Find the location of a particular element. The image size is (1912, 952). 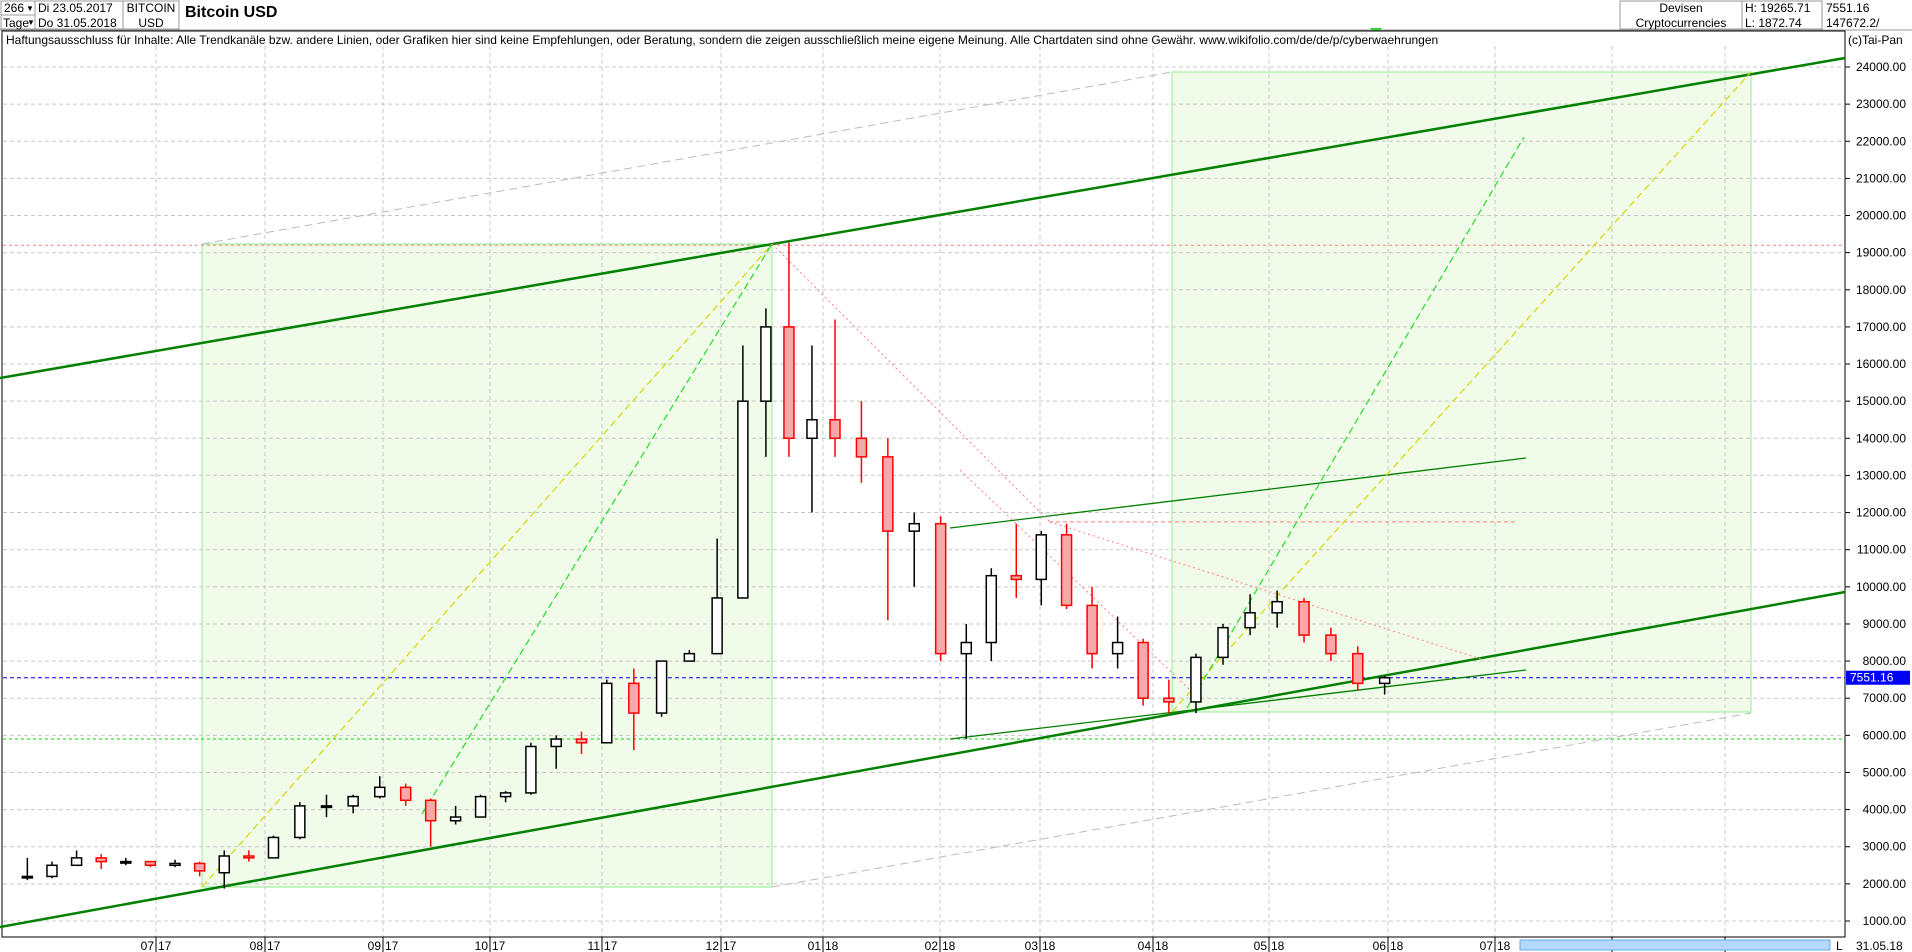

x-tick-month: 12 is located at coordinates (713, 945).